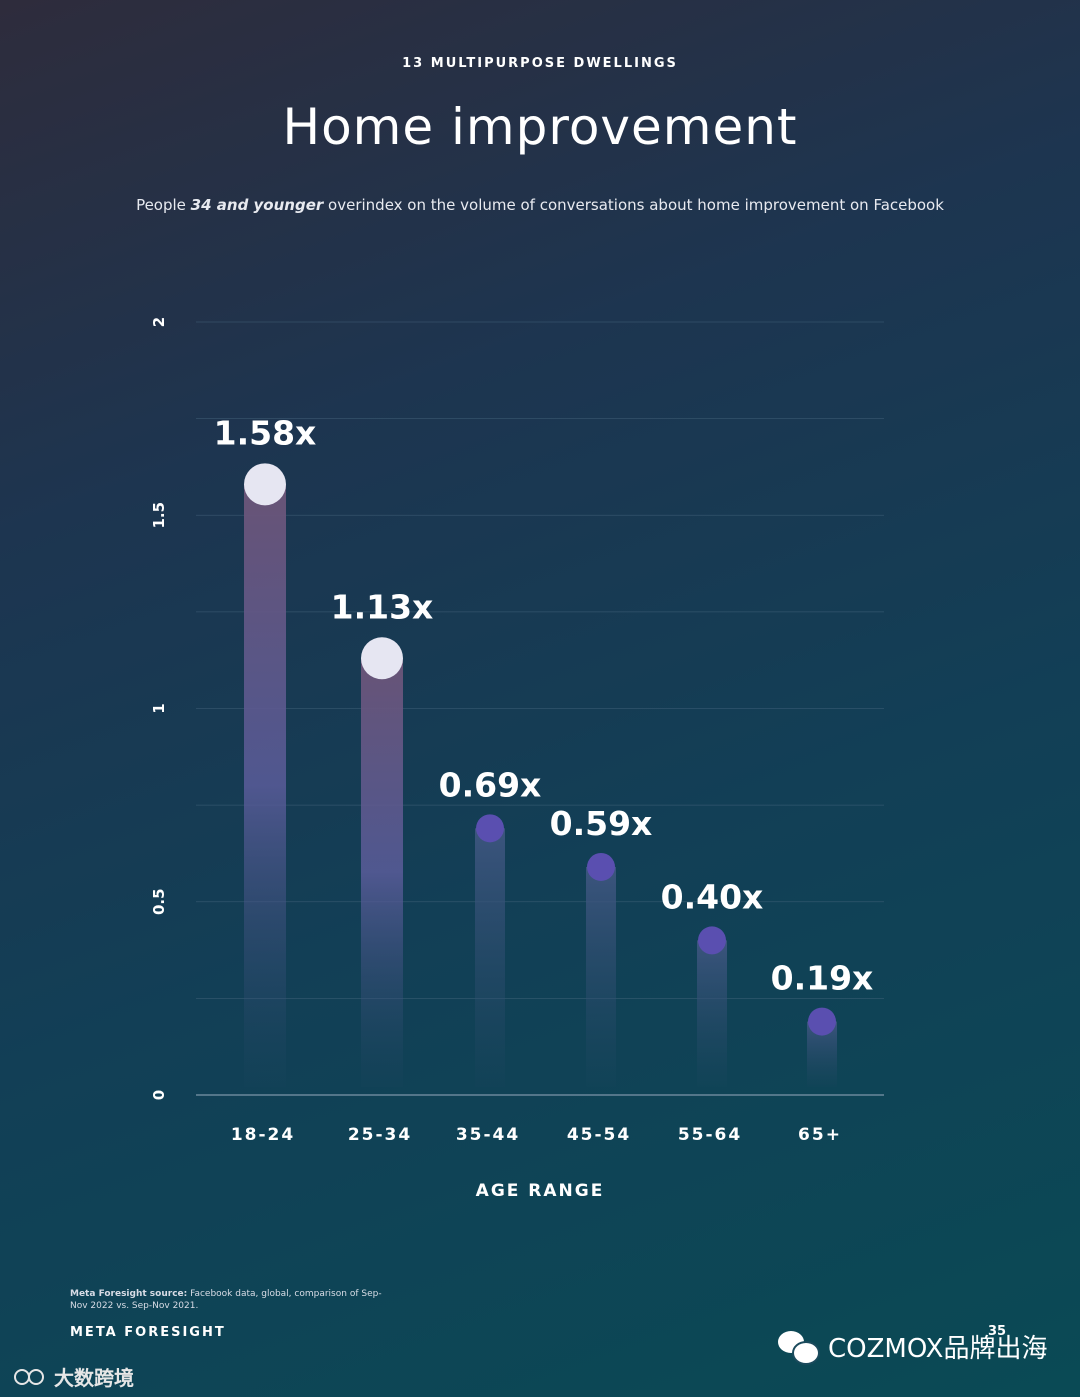 This screenshot has width=1080, height=1397. Describe the element at coordinates (798, 1347) in the screenshot. I see `wechat-icon` at that location.